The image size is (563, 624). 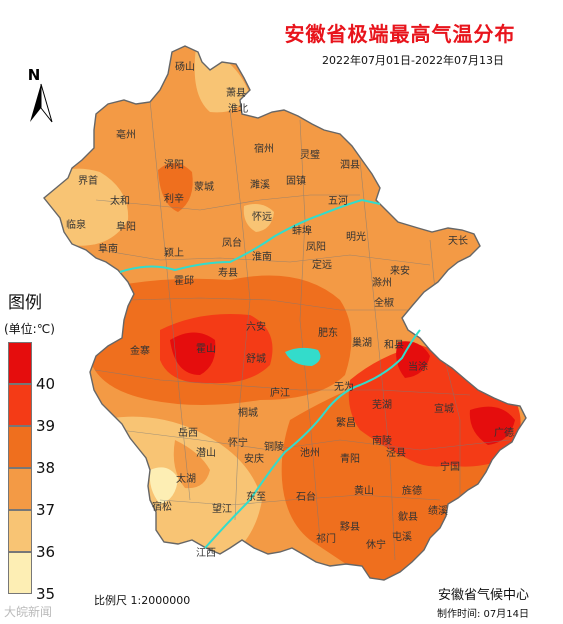 I want to click on label-suzhou: 宿州, so click(x=264, y=148).